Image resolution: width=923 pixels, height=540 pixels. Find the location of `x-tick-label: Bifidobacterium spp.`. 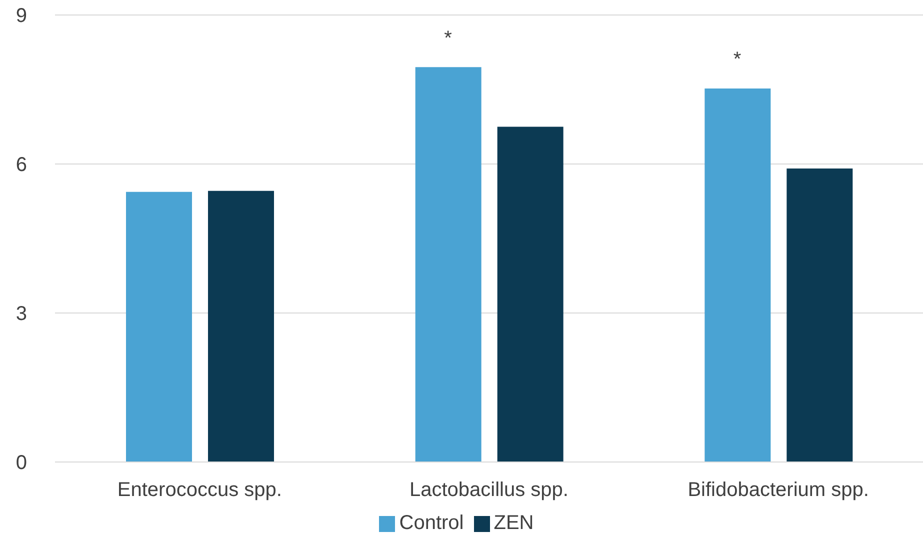

x-tick-label: Bifidobacterium spp. is located at coordinates (778, 490).